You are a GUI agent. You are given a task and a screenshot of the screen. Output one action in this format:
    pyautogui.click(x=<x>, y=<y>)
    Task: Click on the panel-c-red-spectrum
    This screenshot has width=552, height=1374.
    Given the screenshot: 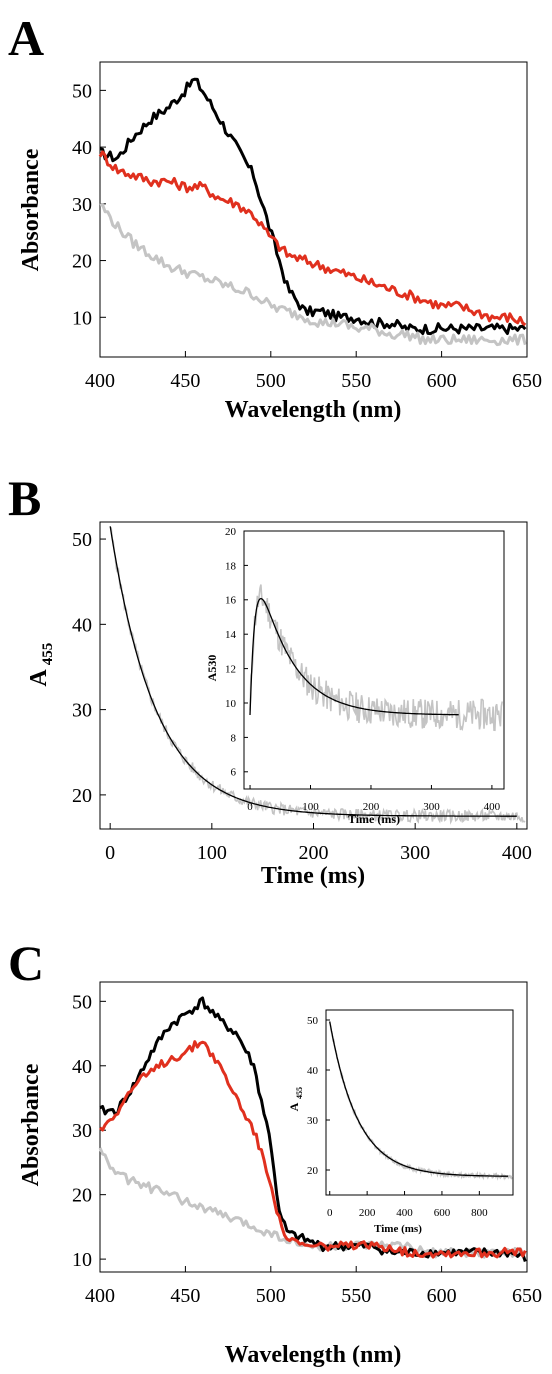 What is the action you would take?
    pyautogui.click(x=313, y=1149)
    